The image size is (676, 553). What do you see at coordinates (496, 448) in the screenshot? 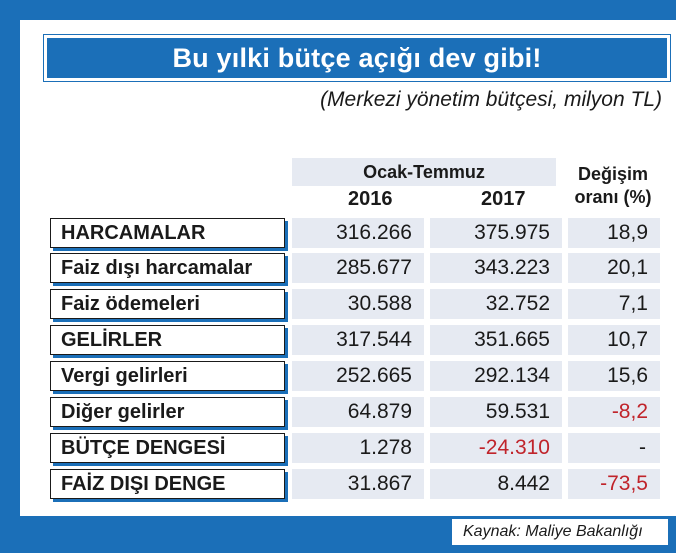
I see `value-2017: -24.310` at bounding box center [496, 448].